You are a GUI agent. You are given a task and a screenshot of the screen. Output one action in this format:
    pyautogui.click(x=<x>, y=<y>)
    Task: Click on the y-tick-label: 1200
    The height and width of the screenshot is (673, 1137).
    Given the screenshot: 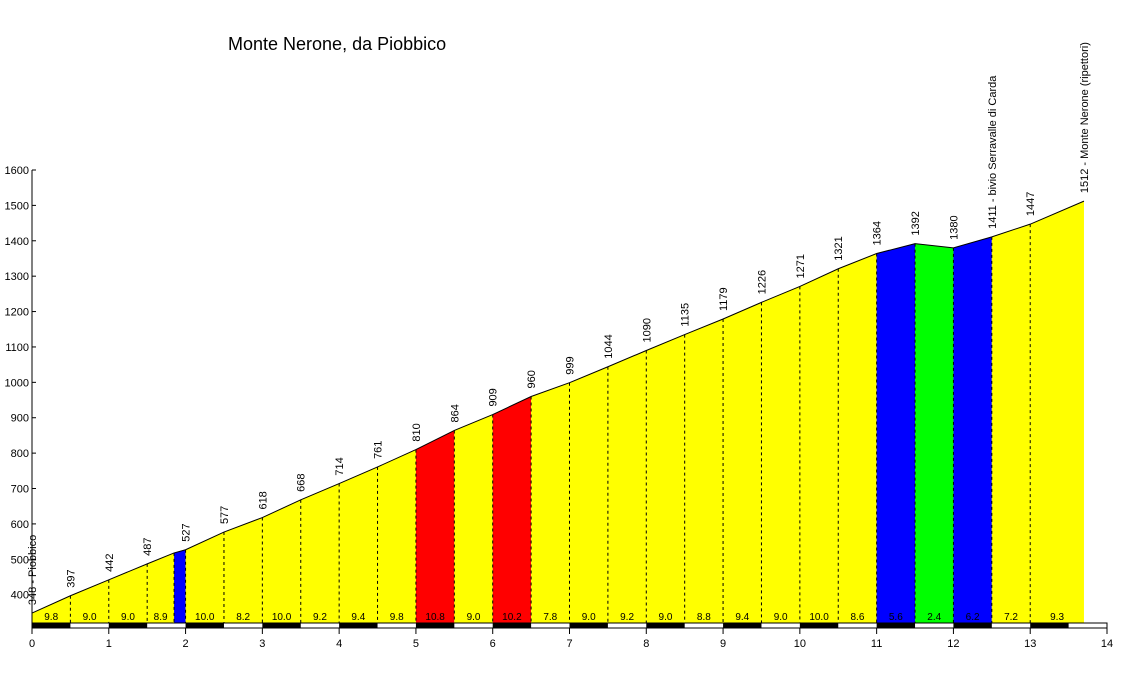 What is the action you would take?
    pyautogui.click(x=17, y=313)
    